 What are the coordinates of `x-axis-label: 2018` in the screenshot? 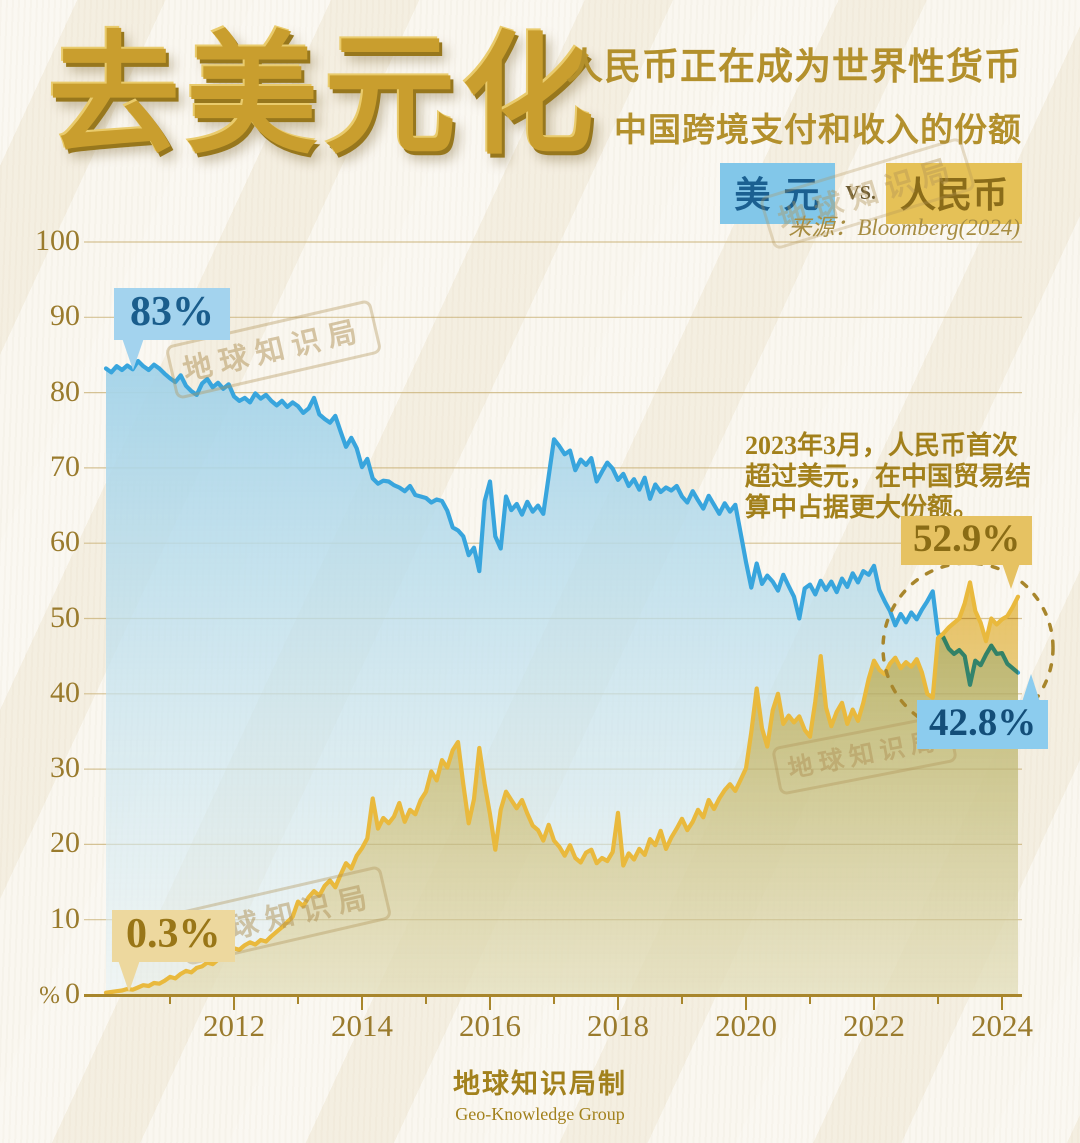 It's located at (618, 1025).